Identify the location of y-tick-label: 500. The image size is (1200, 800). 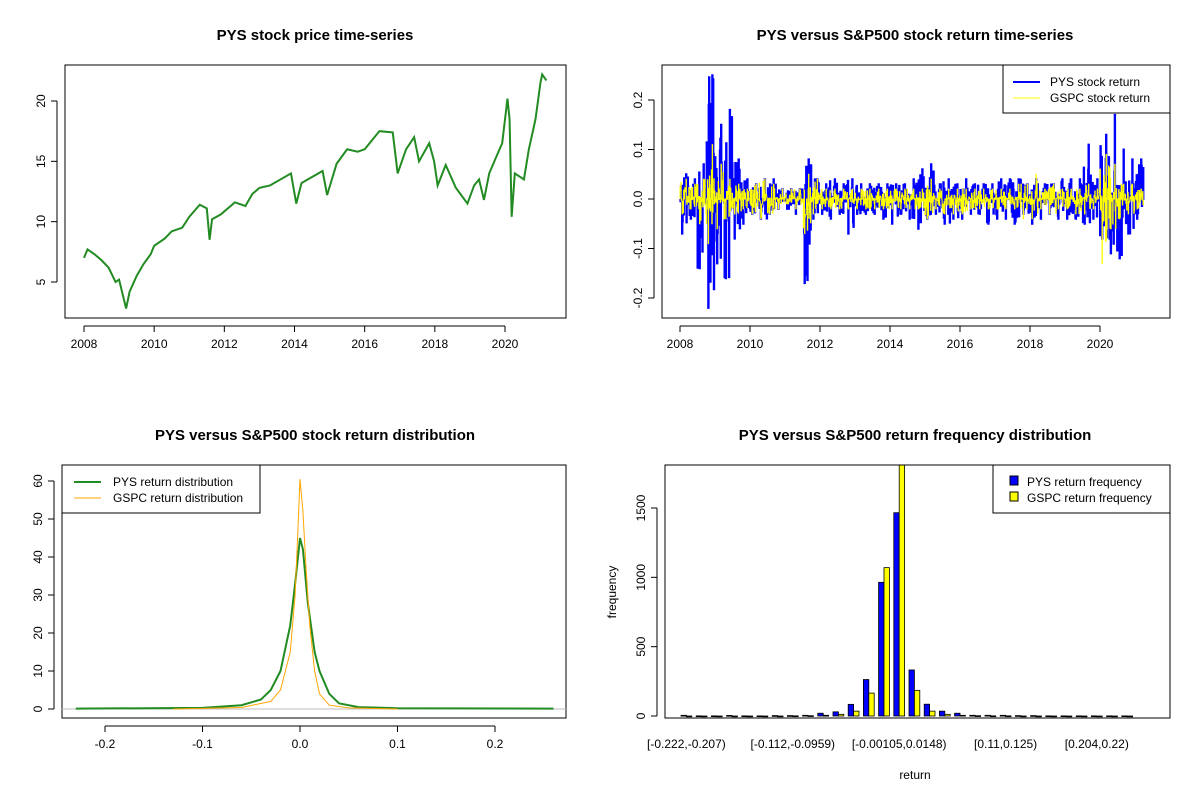
(641, 646).